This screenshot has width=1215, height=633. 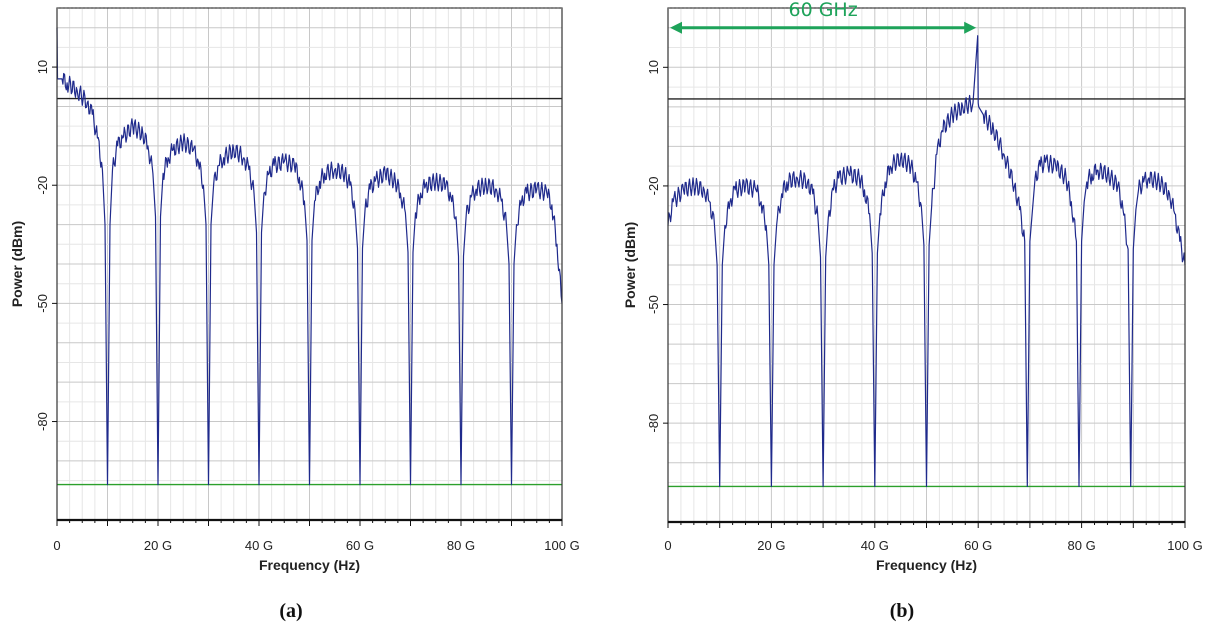 What do you see at coordinates (676, 27) in the screenshot?
I see `annotation-arrowhead-left` at bounding box center [676, 27].